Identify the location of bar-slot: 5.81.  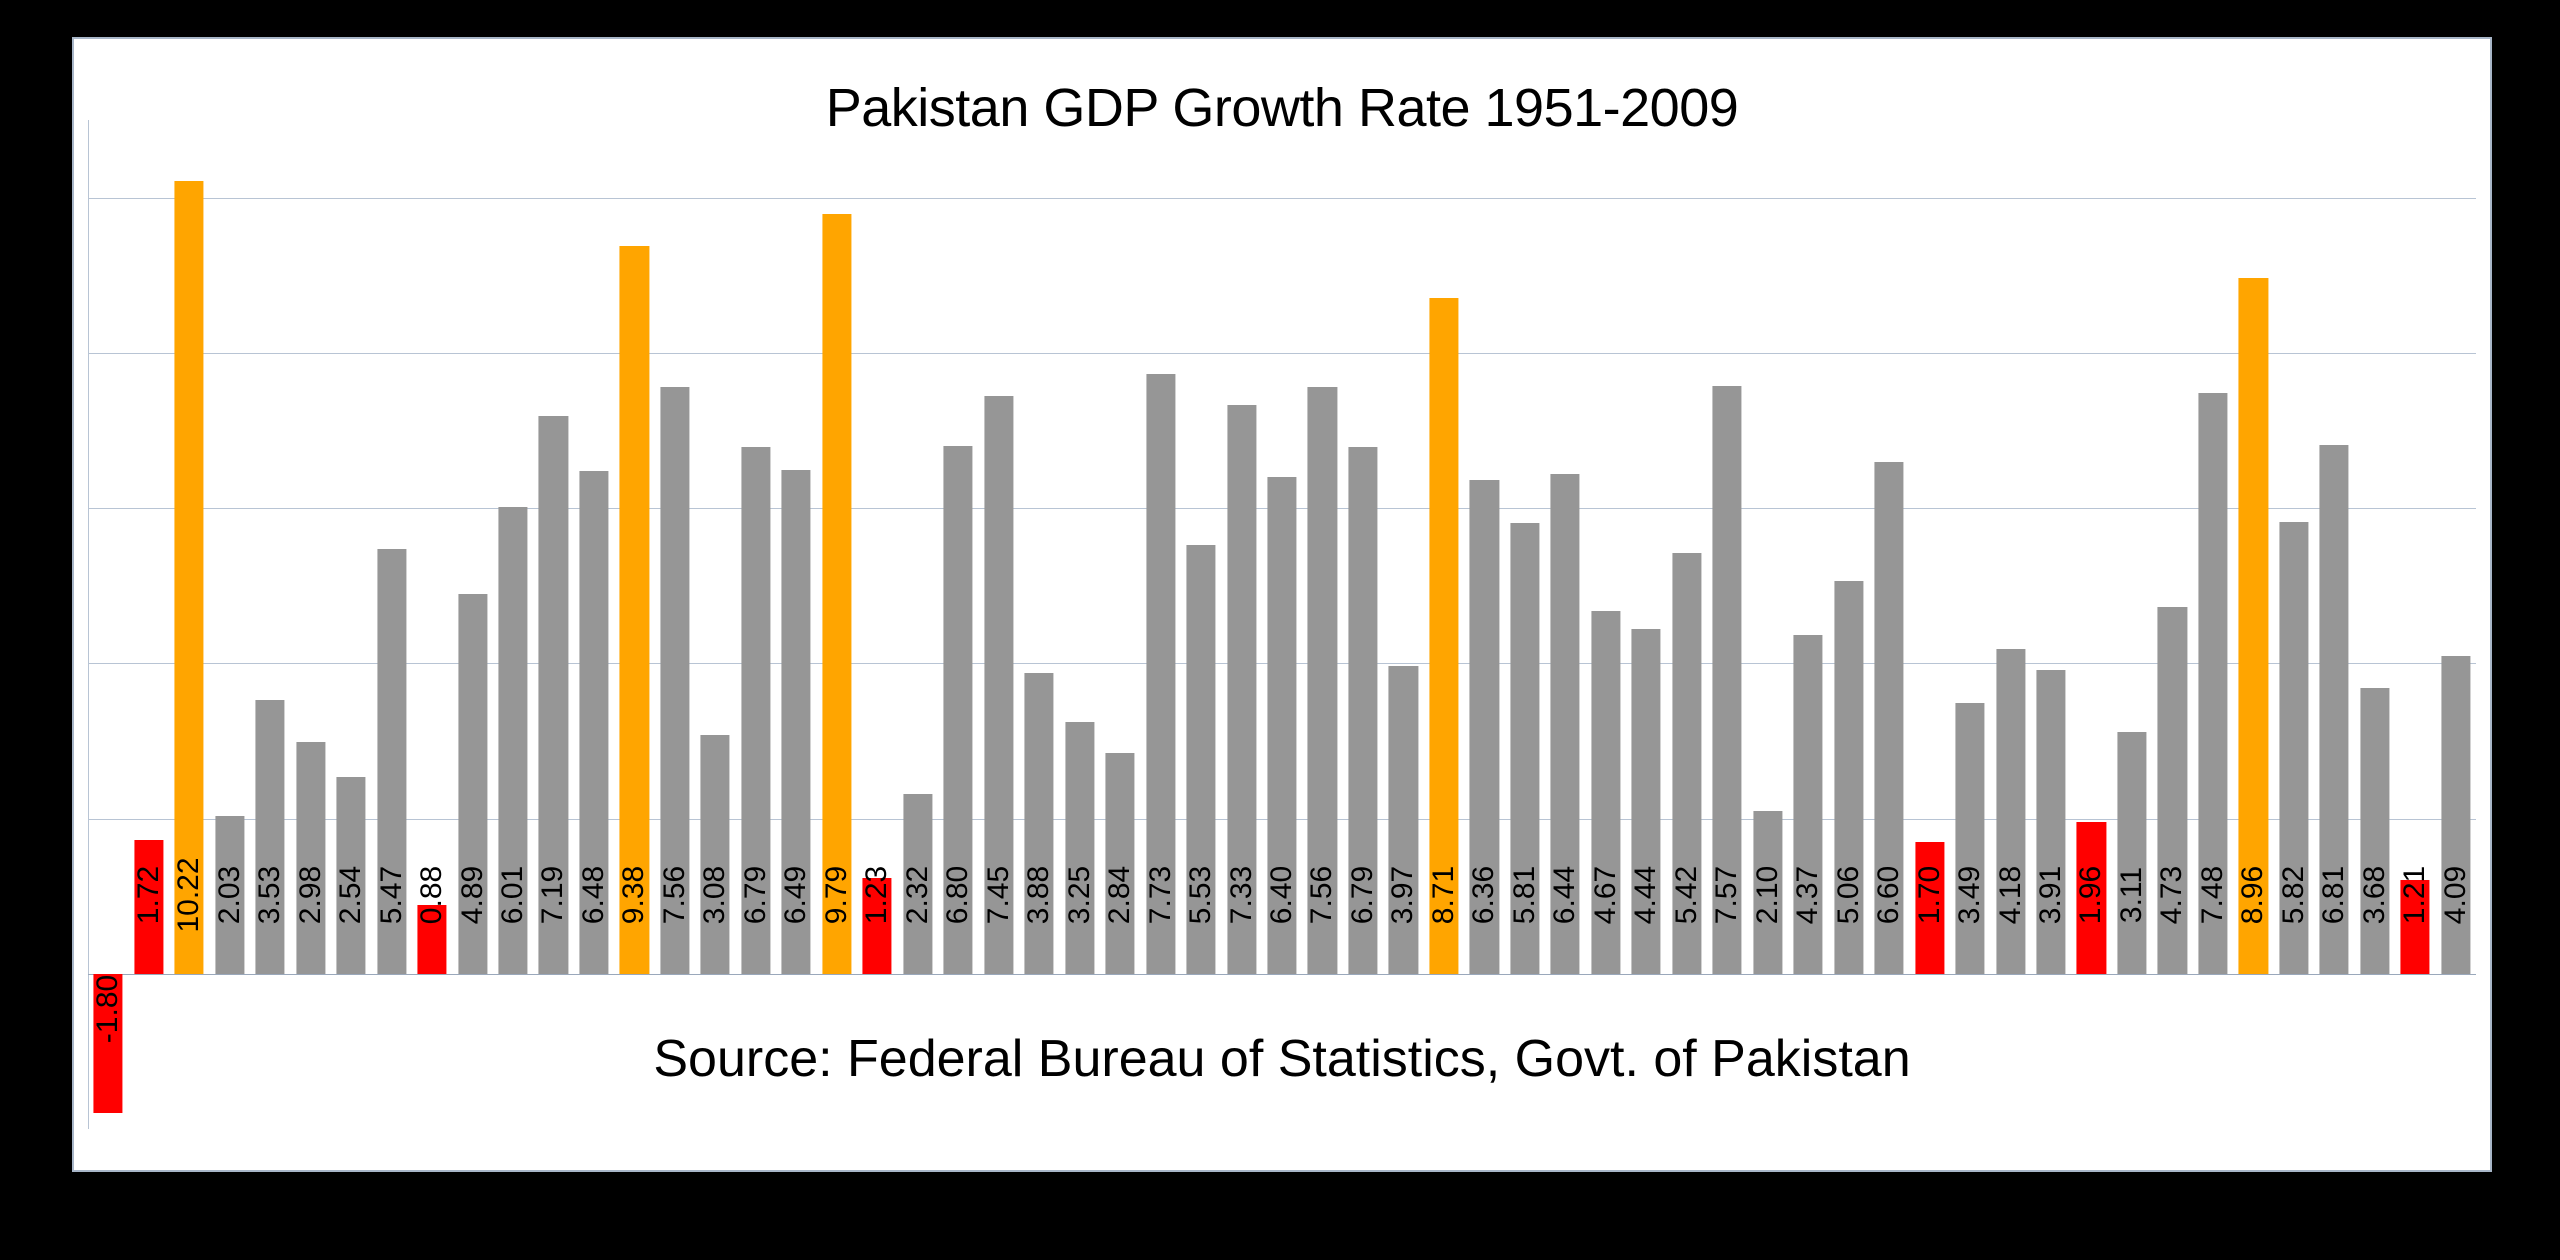
(1525, 624).